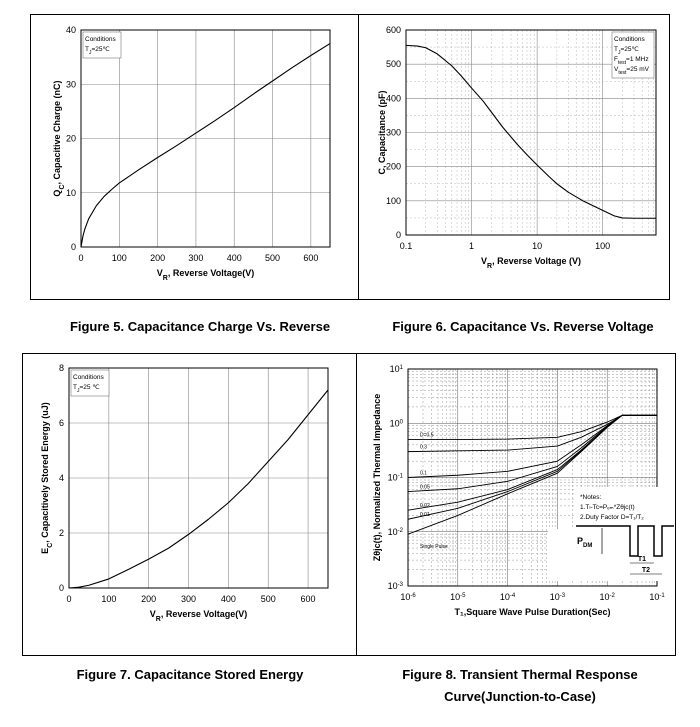 The width and height of the screenshot is (700, 727). What do you see at coordinates (425, 515) in the screenshot?
I see `fig8-series-label: 0.01` at bounding box center [425, 515].